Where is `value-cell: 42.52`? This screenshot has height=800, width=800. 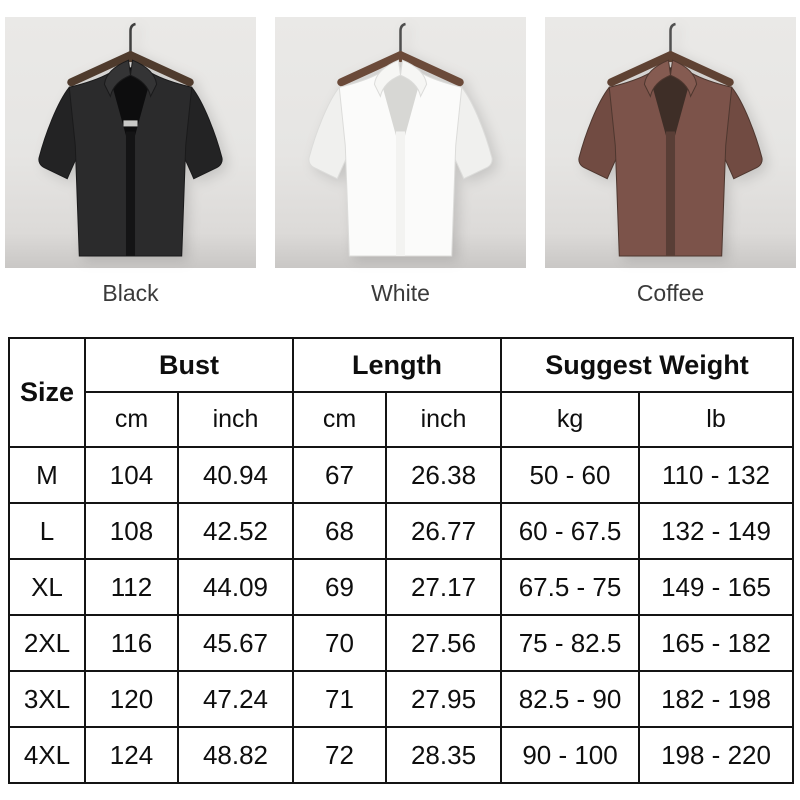 value-cell: 42.52 is located at coordinates (235, 531).